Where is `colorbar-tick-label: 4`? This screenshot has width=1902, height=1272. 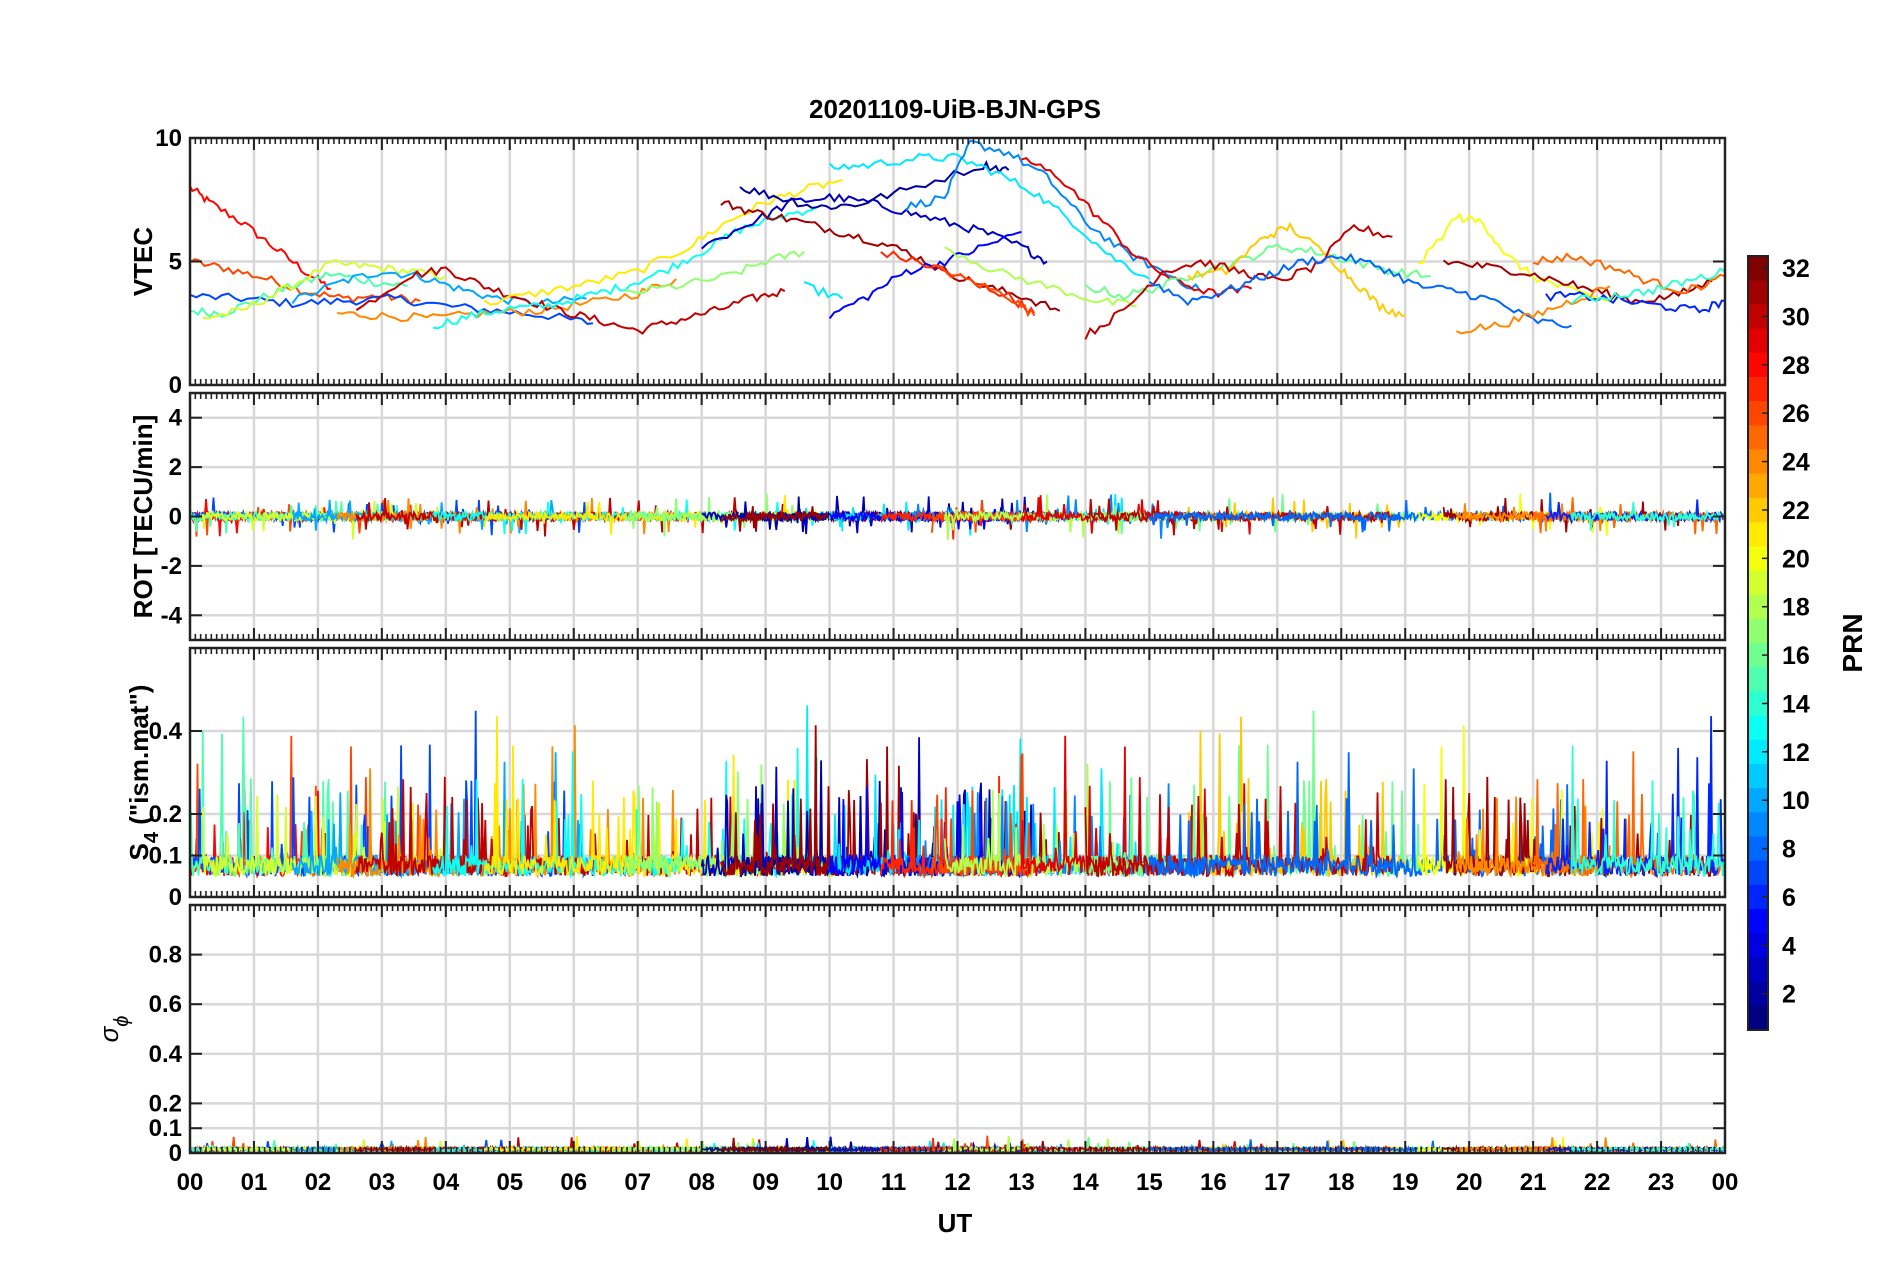 colorbar-tick-label: 4 is located at coordinates (1789, 946).